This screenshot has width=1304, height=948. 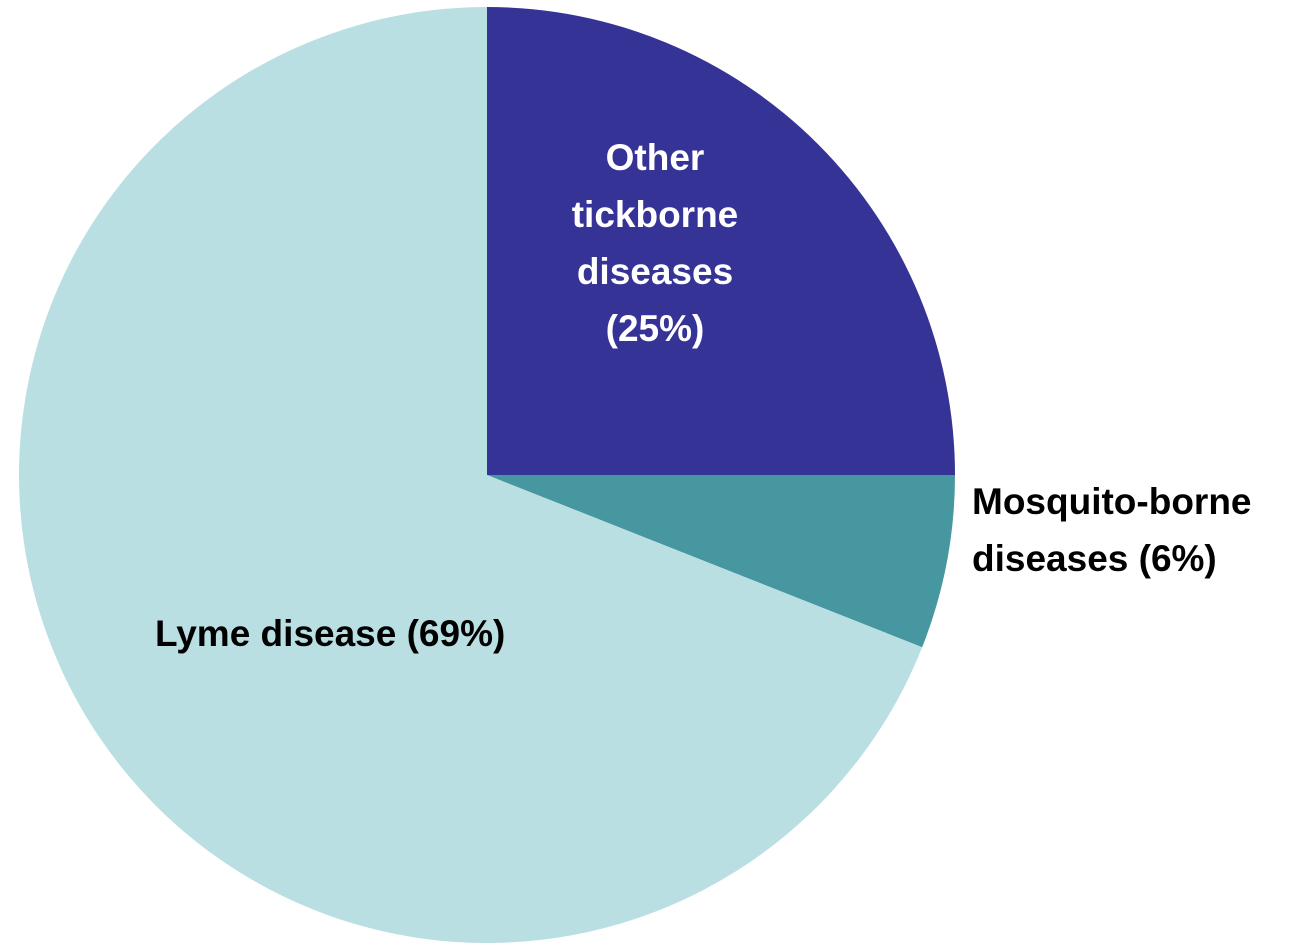 What do you see at coordinates (655, 214) in the screenshot?
I see `pie-label-line: tickborne` at bounding box center [655, 214].